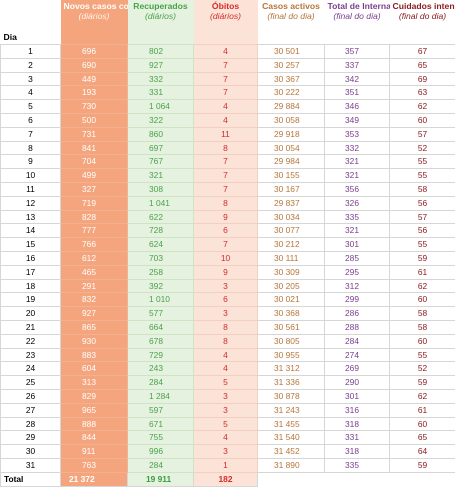  What do you see at coordinates (161, 203) in the screenshot?
I see `recovered-cell: 1 041` at bounding box center [161, 203].